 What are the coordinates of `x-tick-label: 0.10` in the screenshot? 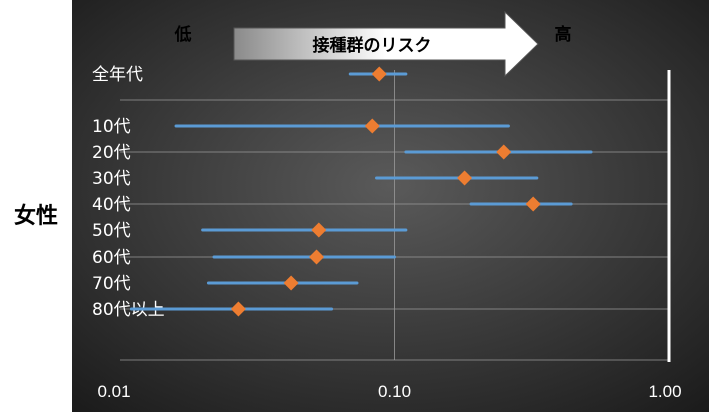 It's located at (394, 391).